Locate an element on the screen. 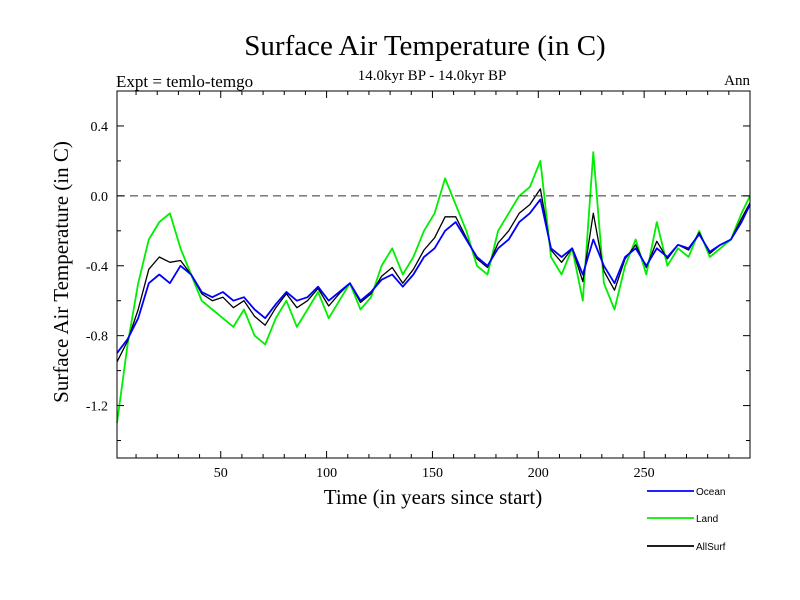  y-tick-label: -1.2 is located at coordinates (97, 407).